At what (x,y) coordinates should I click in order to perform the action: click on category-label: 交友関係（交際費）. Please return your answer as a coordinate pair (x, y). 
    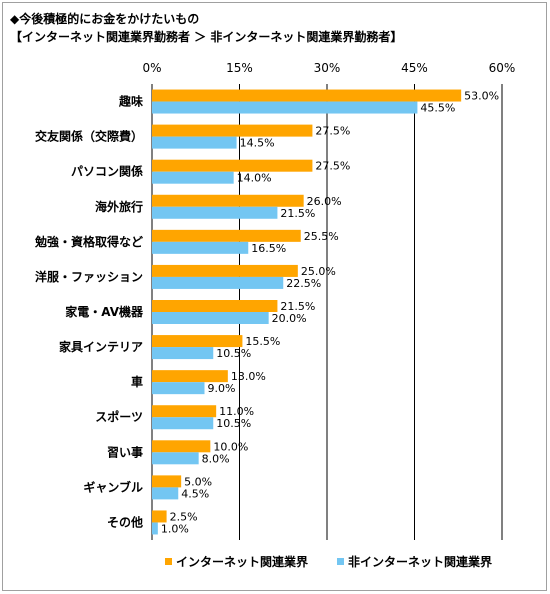
    Looking at the image, I should click on (89, 136).